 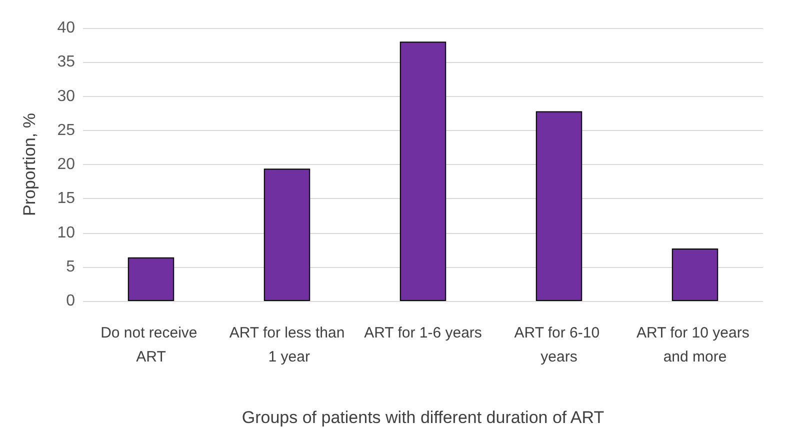 What do you see at coordinates (66, 164) in the screenshot?
I see `y-tick-label: 20` at bounding box center [66, 164].